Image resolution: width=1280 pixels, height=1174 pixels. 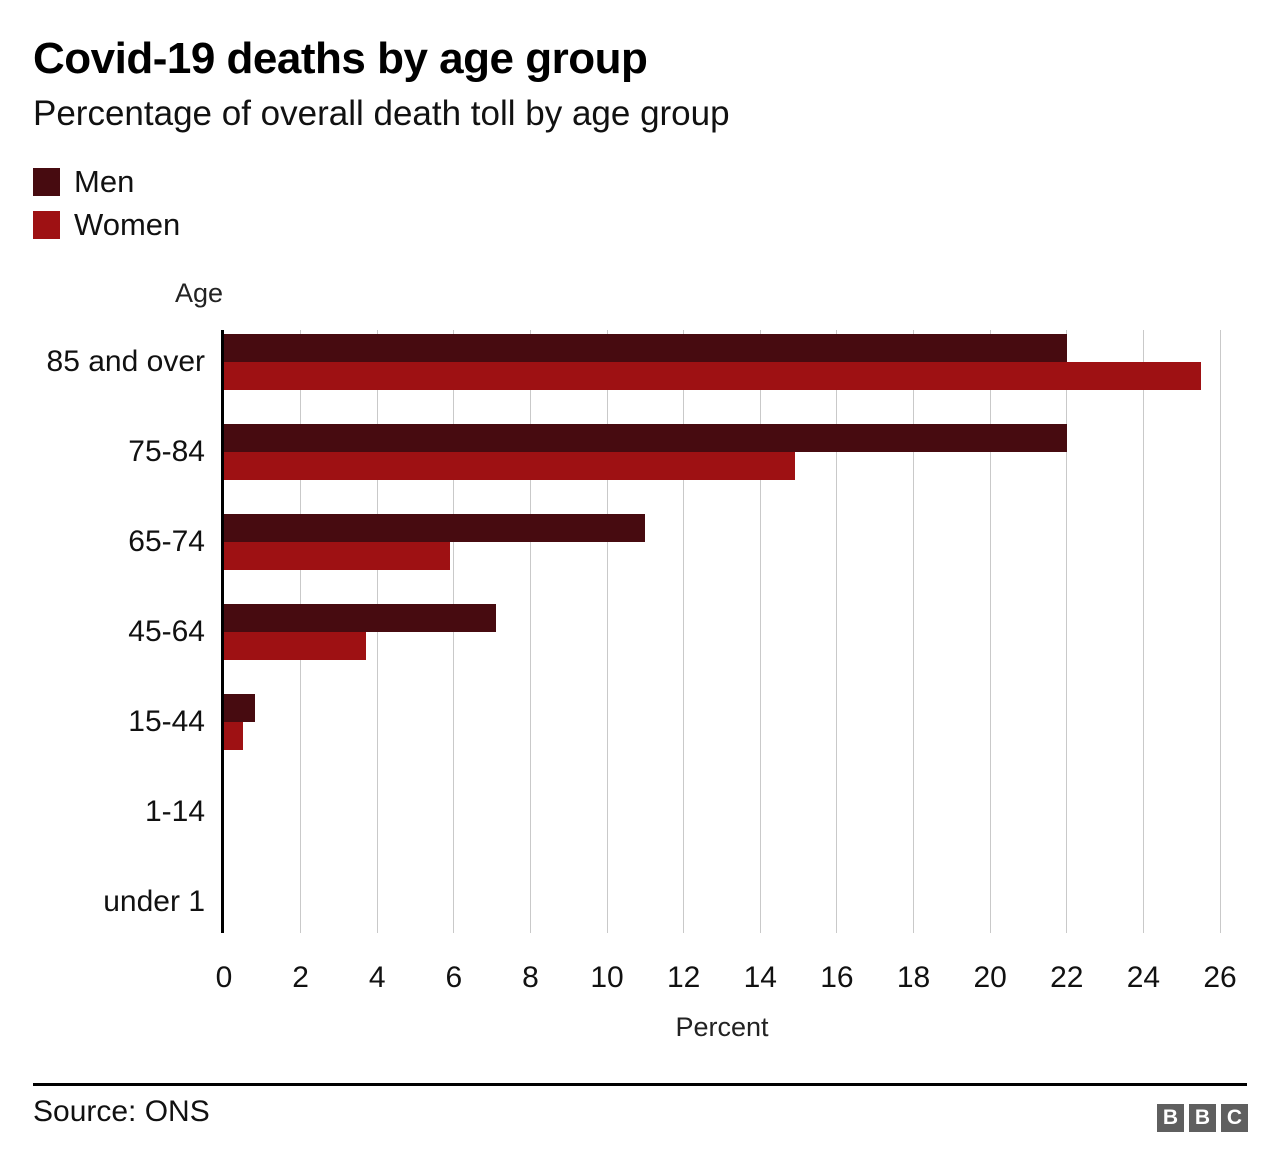 I want to click on legend-label: Men, so click(x=104, y=181).